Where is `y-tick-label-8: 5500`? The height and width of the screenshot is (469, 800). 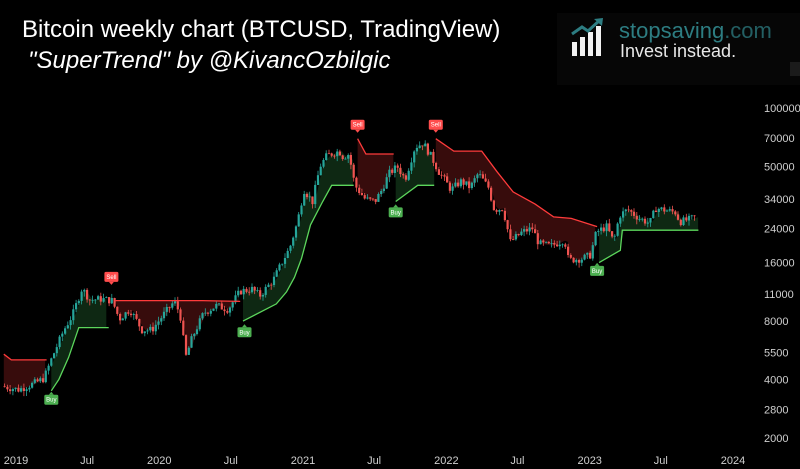
y-tick-label-8: 5500 is located at coordinates (776, 354).